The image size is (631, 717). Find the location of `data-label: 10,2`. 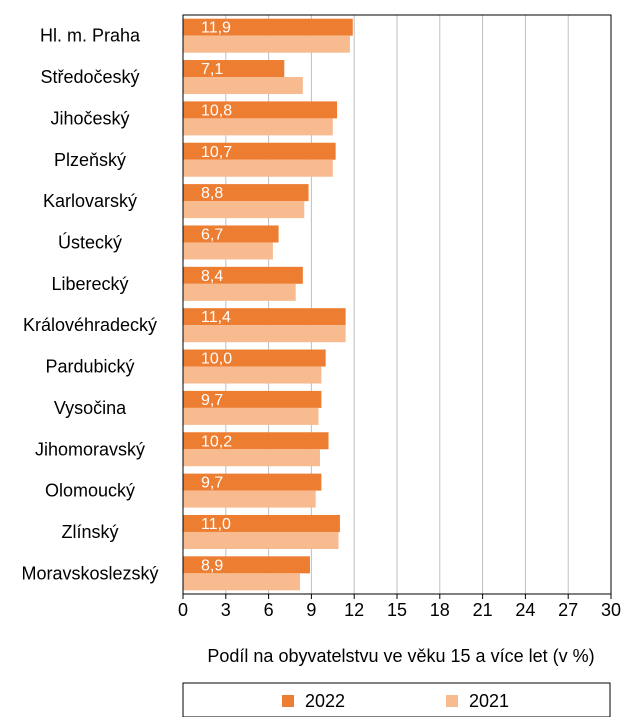

data-label: 10,2 is located at coordinates (216, 441).